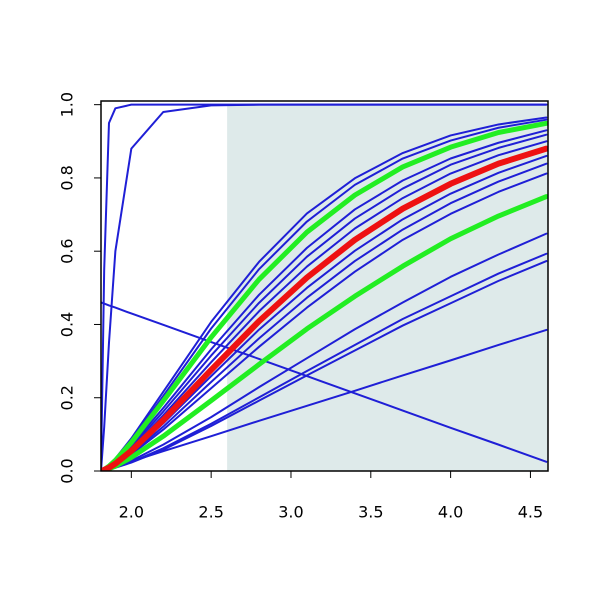 This screenshot has height=600, width=600. Describe the element at coordinates (67, 324) in the screenshot. I see `y-tick-label: 0.4` at that location.